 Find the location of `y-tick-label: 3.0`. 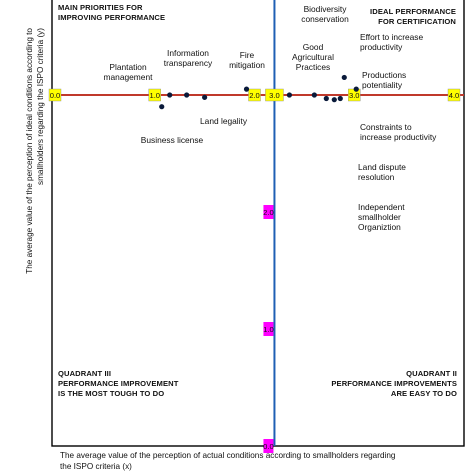

y-tick-label: 3.0 is located at coordinates (274, 95).